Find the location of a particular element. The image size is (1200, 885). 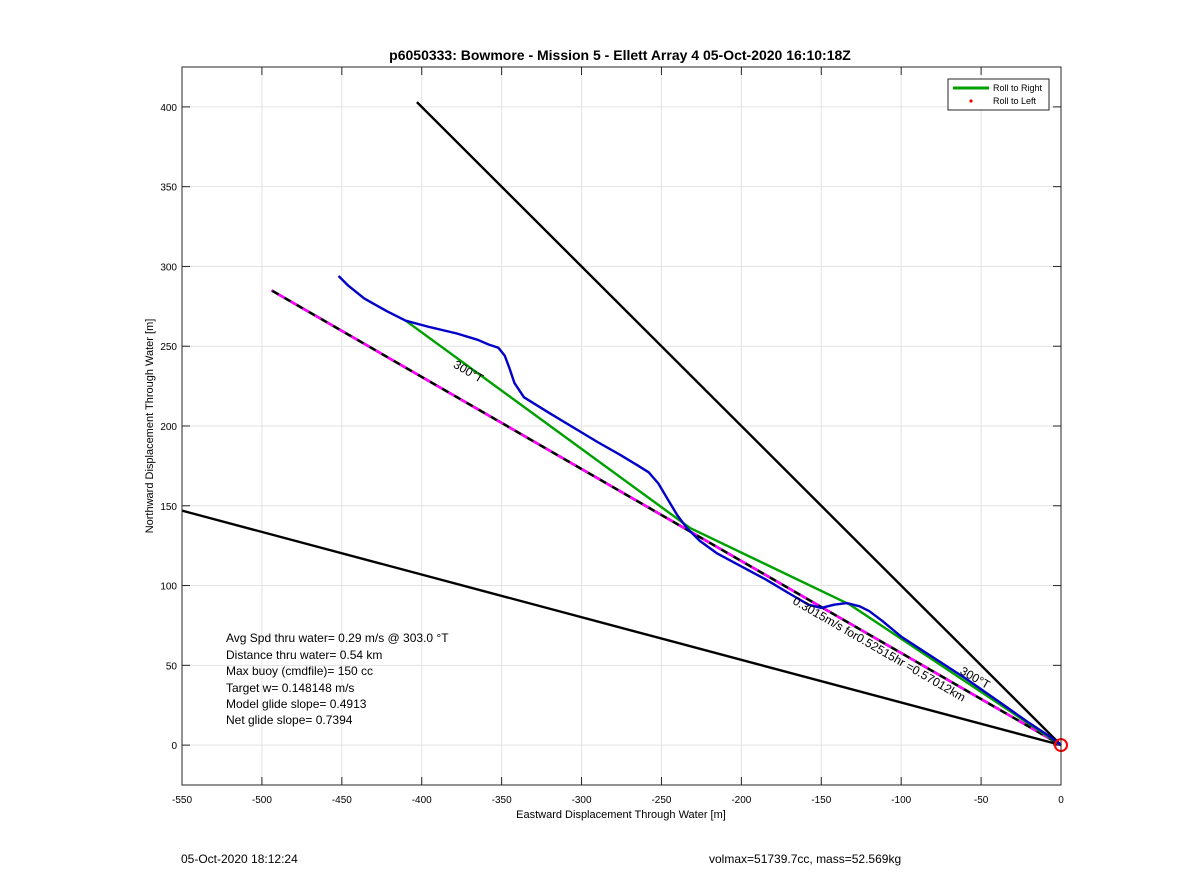

y-tick-label: 100 is located at coordinates (168, 587).